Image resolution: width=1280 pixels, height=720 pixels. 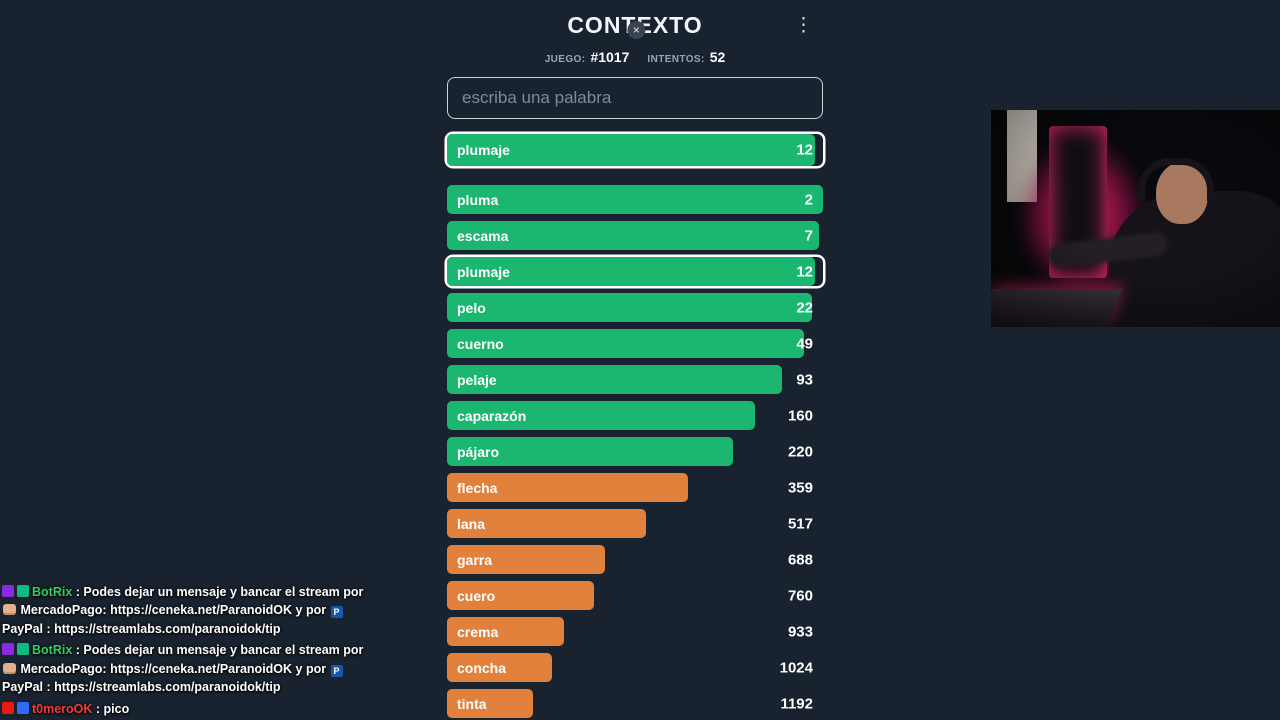 What do you see at coordinates (629, 307) in the screenshot?
I see `guess-bar: pelo` at bounding box center [629, 307].